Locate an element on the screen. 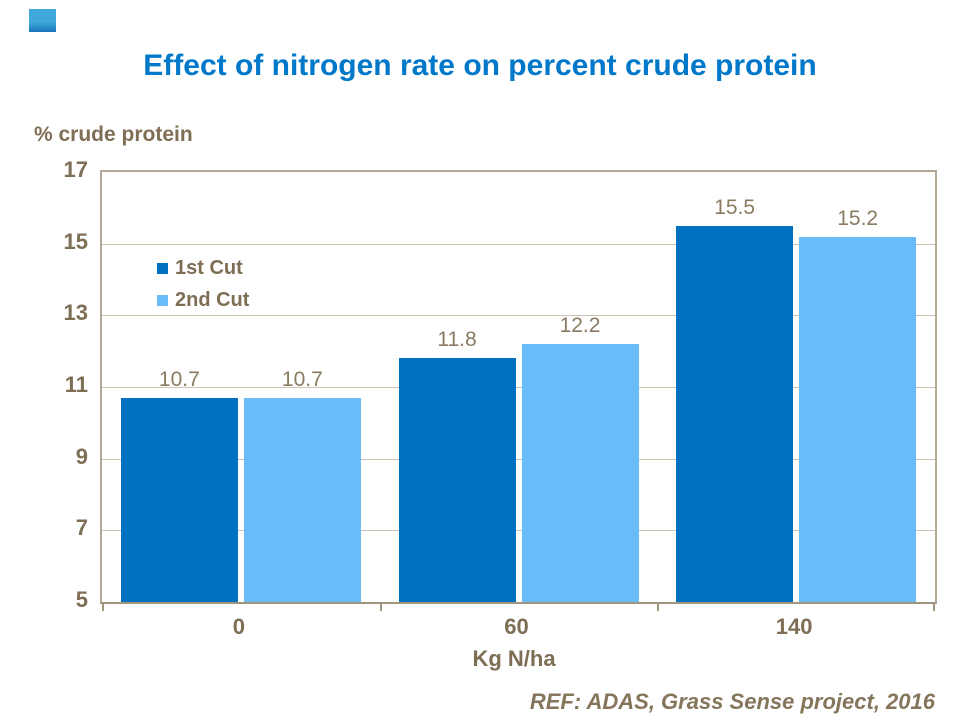 This screenshot has height=720, width=960. x-axis-title: Kg N/ha is located at coordinates (514, 658).